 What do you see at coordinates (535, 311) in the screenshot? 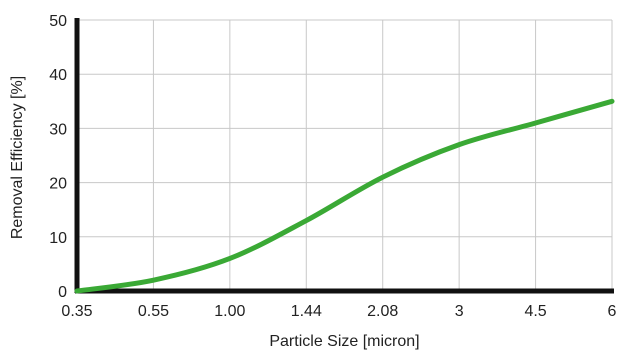
I see `x-tick-label: 4.5` at bounding box center [535, 311].